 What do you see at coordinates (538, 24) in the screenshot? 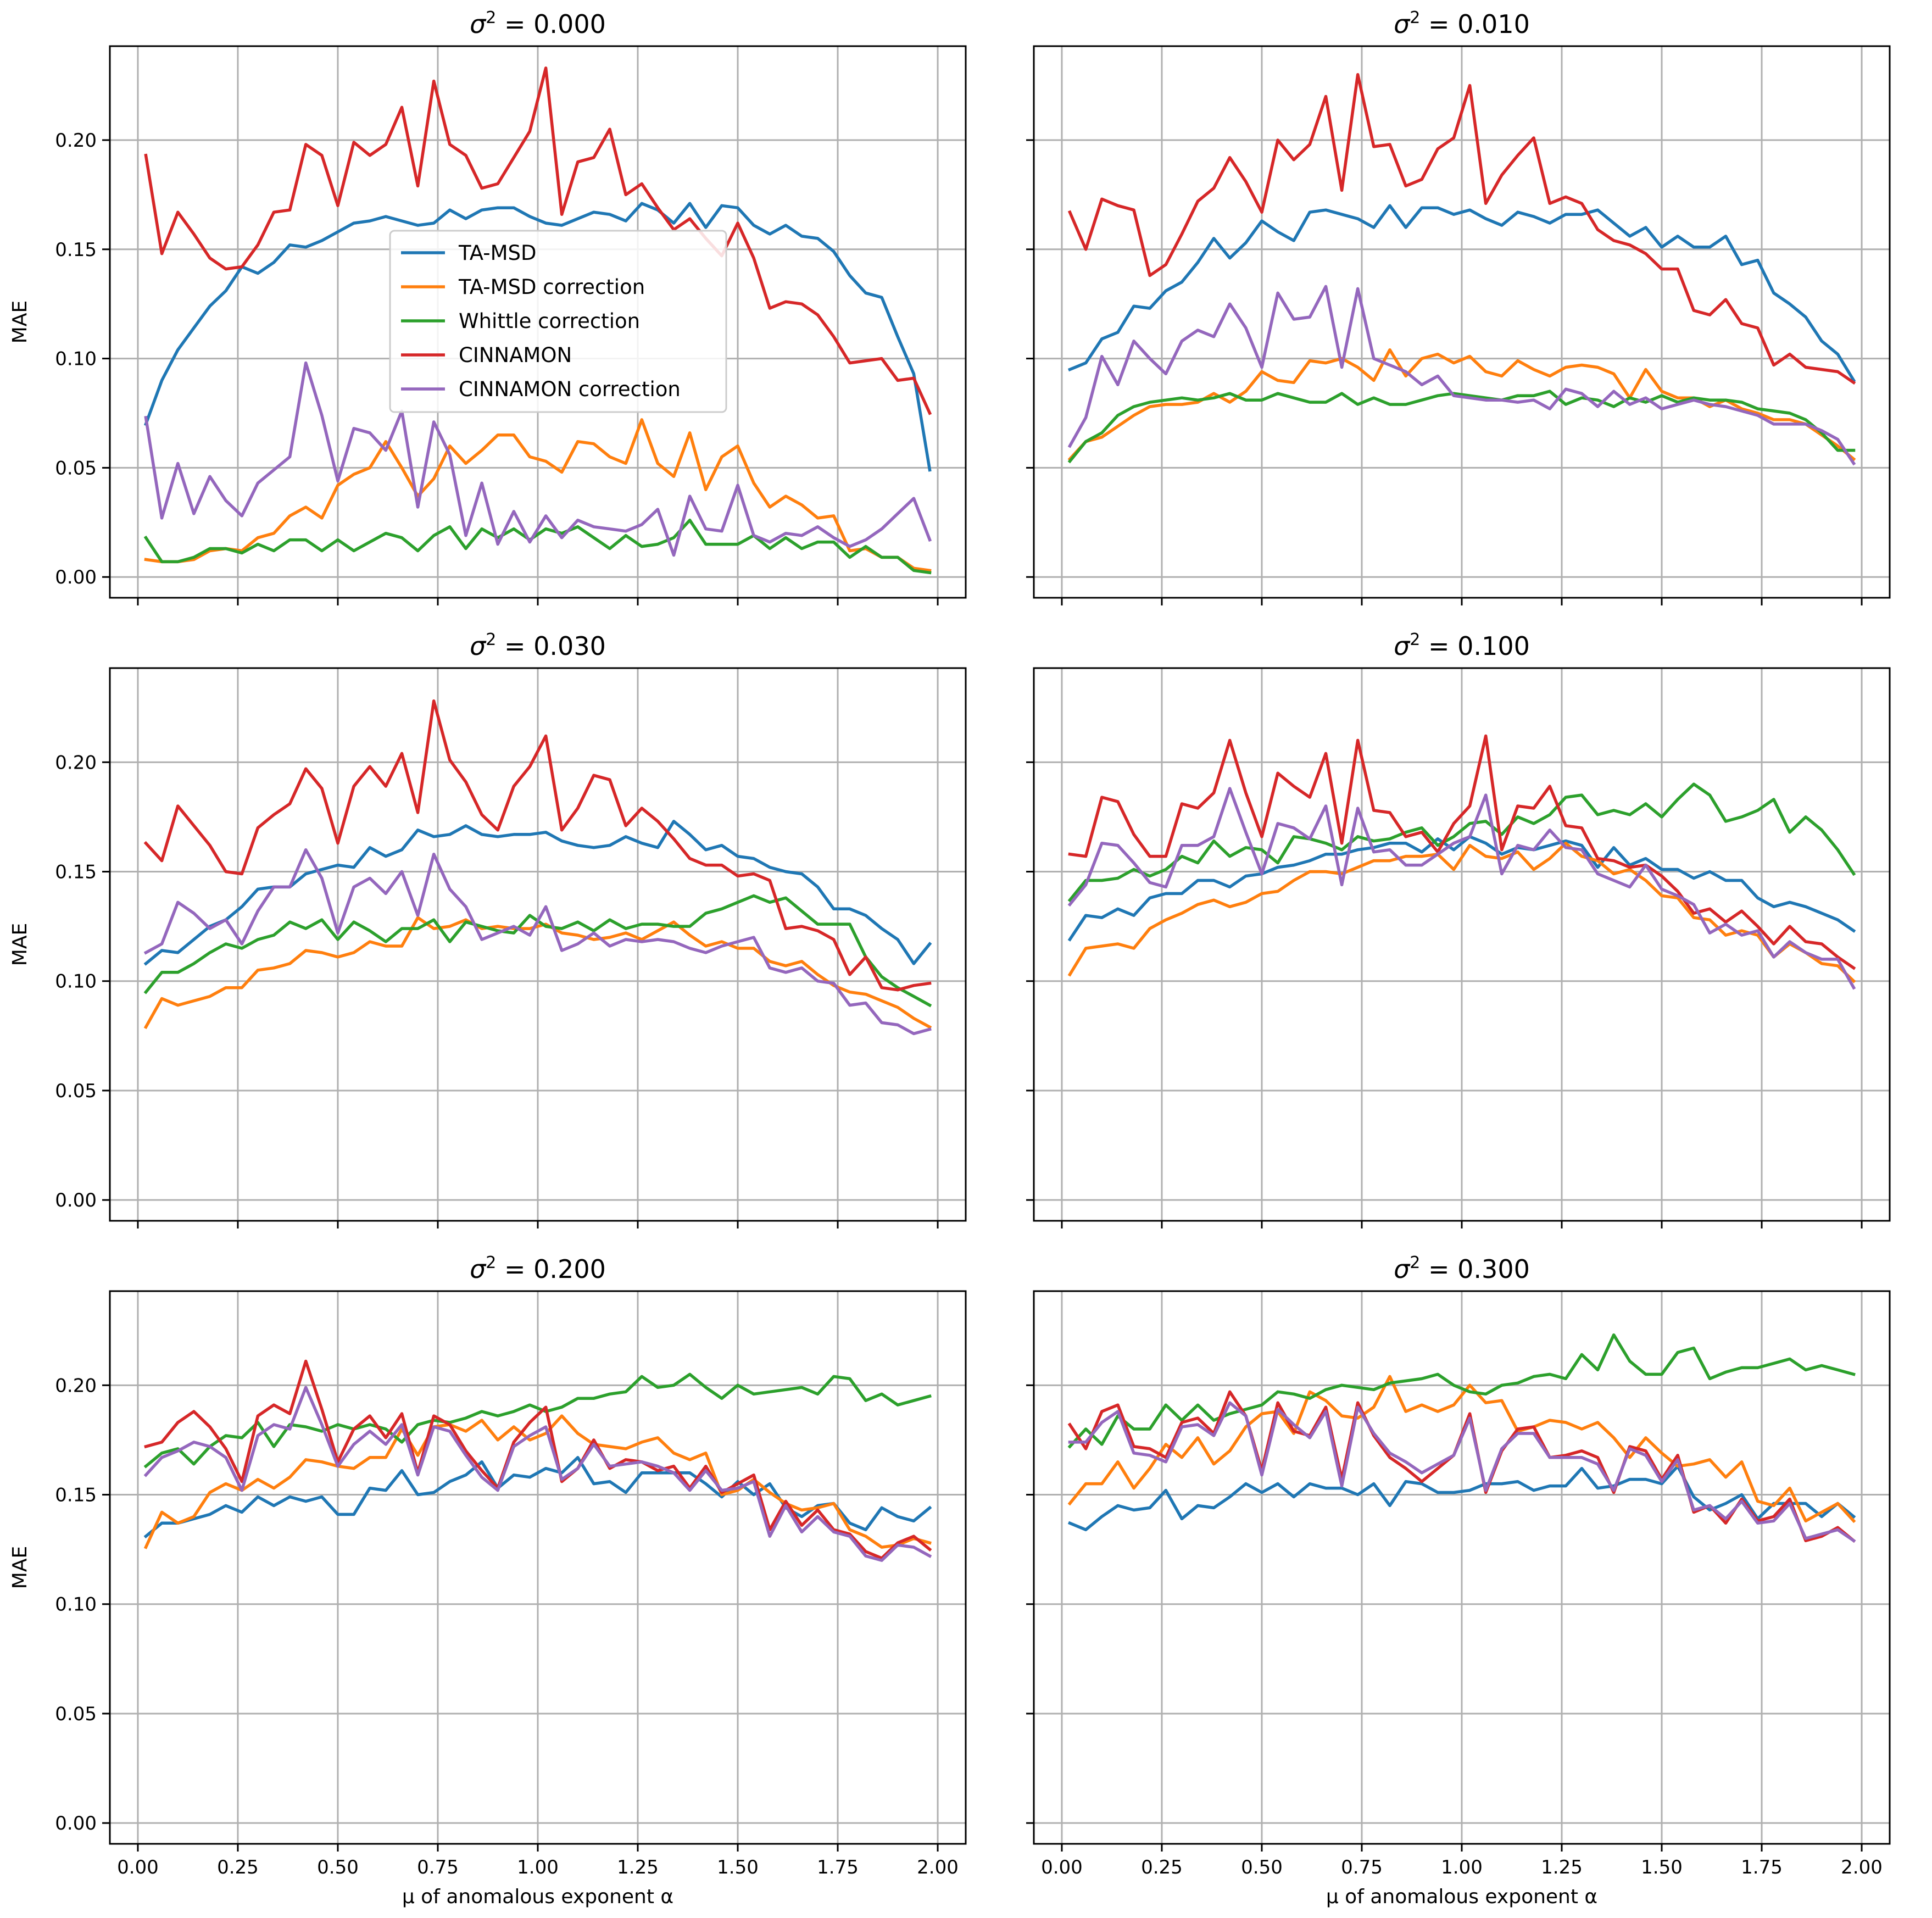
I see `panel-title: σ2 = 0.000` at bounding box center [538, 24].